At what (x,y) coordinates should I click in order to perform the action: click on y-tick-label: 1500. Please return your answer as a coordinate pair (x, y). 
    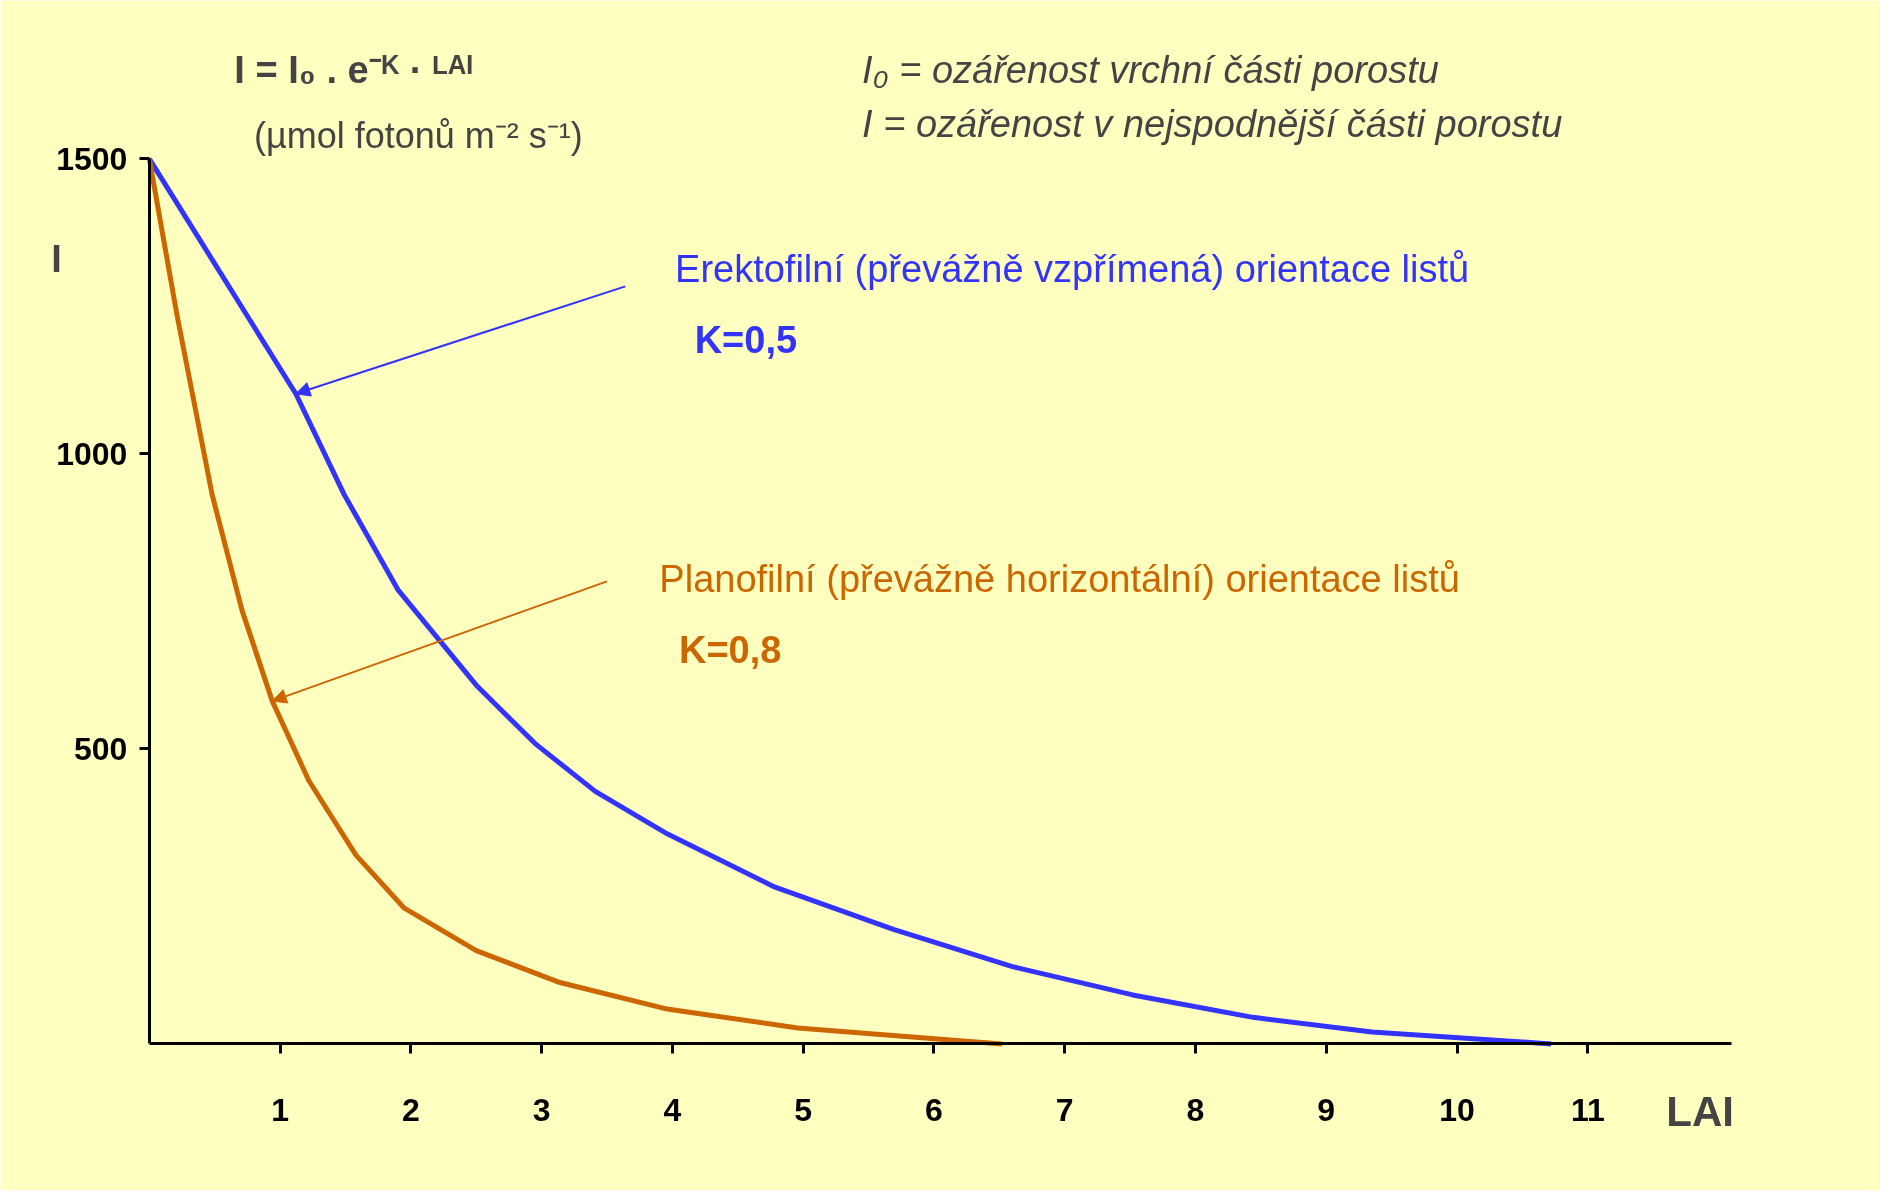
    Looking at the image, I should click on (92, 158).